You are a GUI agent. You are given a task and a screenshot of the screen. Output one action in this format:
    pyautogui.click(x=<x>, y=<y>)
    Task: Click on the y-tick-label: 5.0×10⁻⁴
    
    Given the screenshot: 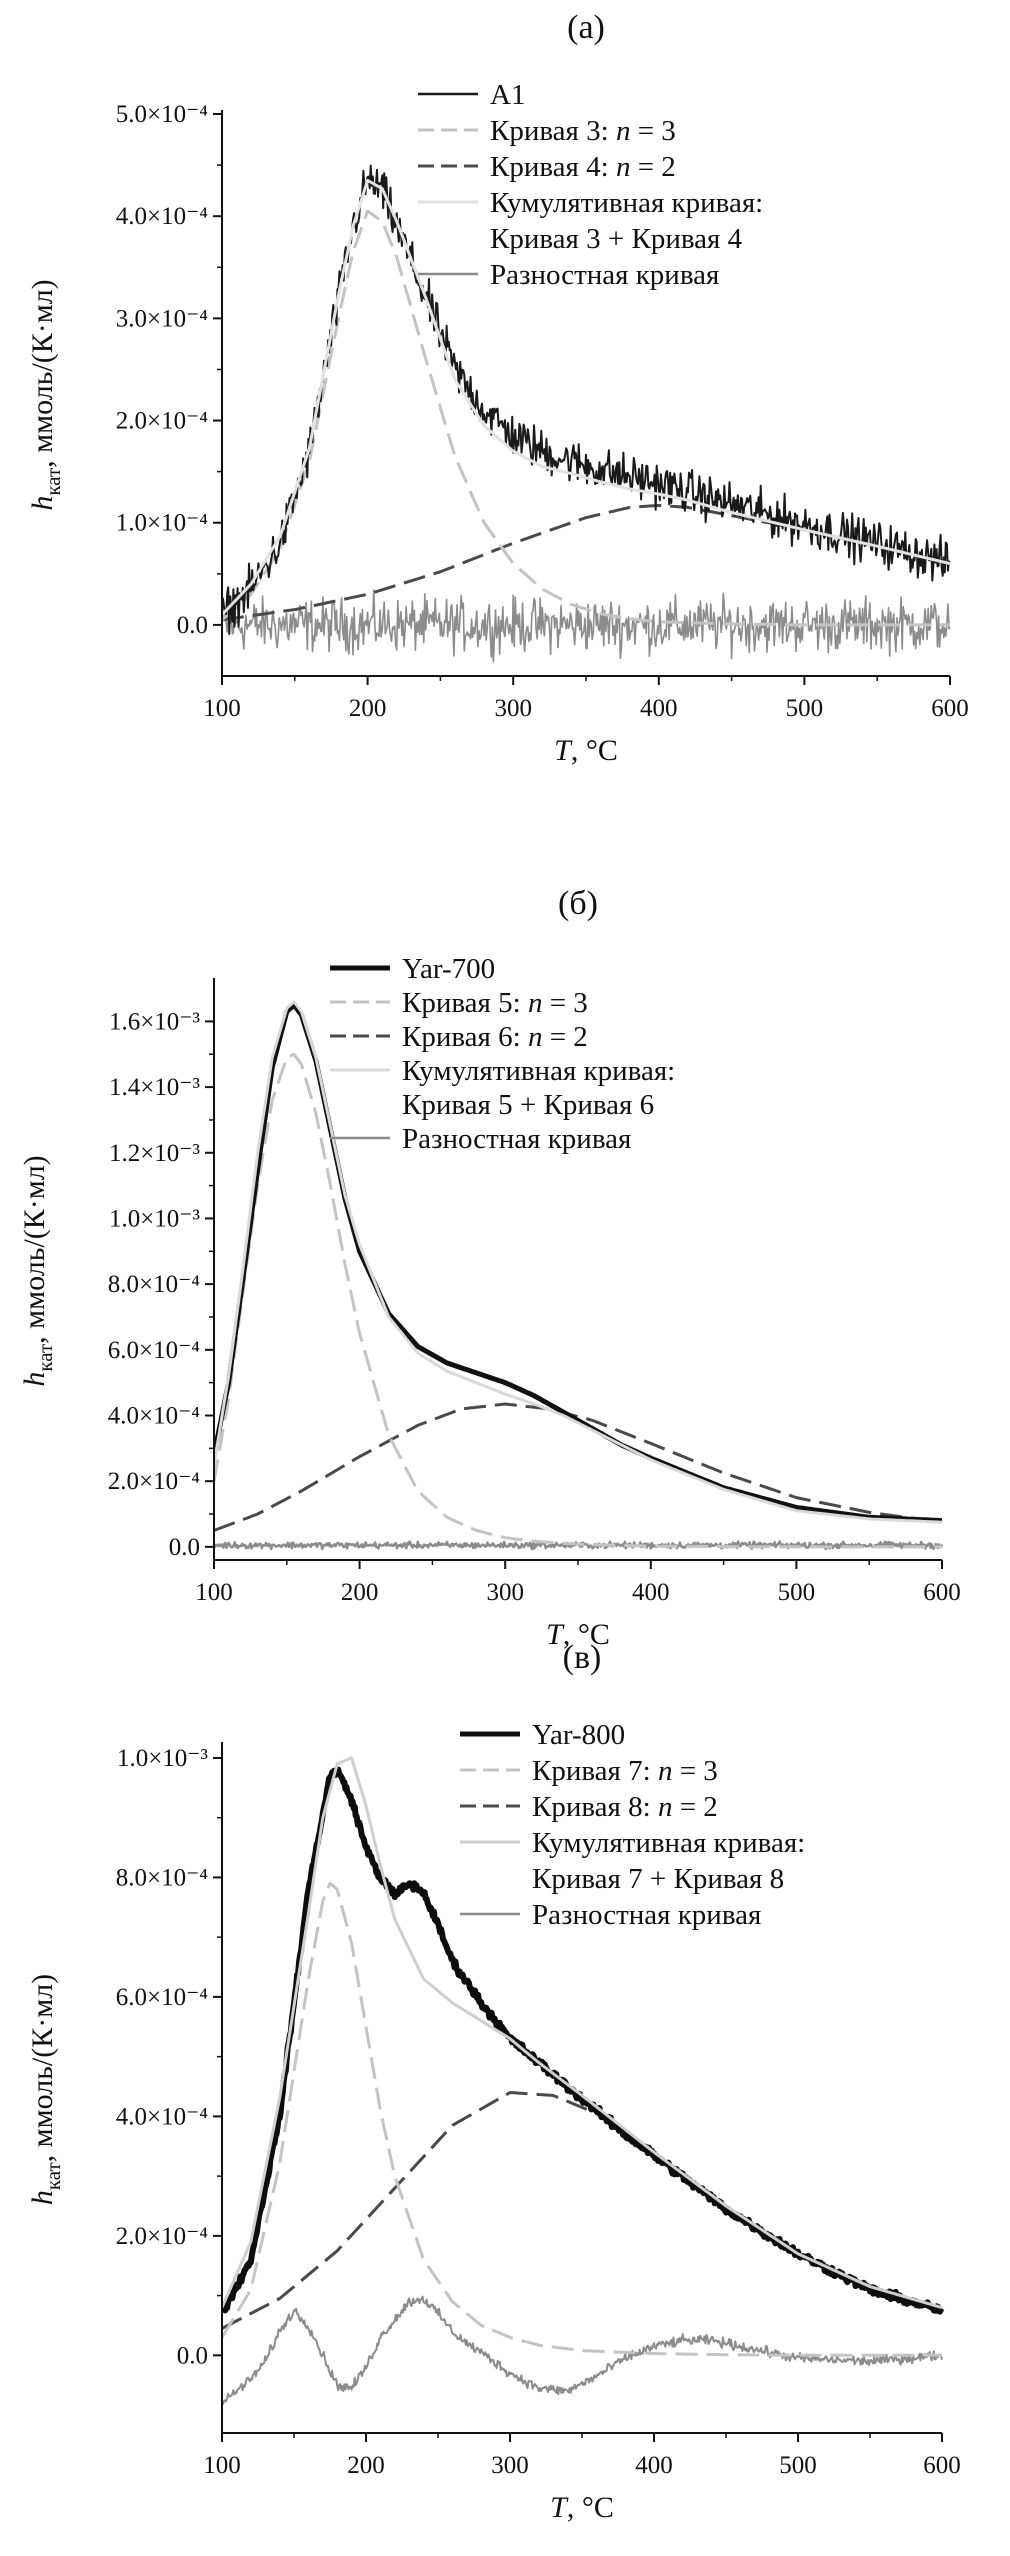 What is the action you would take?
    pyautogui.click(x=162, y=114)
    